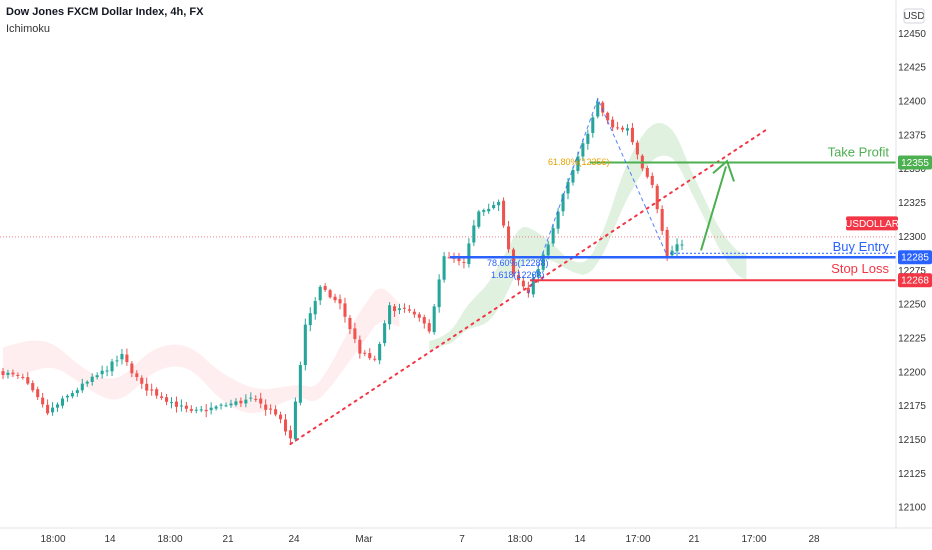 The image size is (932, 550). Describe the element at coordinates (713, 208) in the screenshot. I see `projection-arrow-shaft` at that location.